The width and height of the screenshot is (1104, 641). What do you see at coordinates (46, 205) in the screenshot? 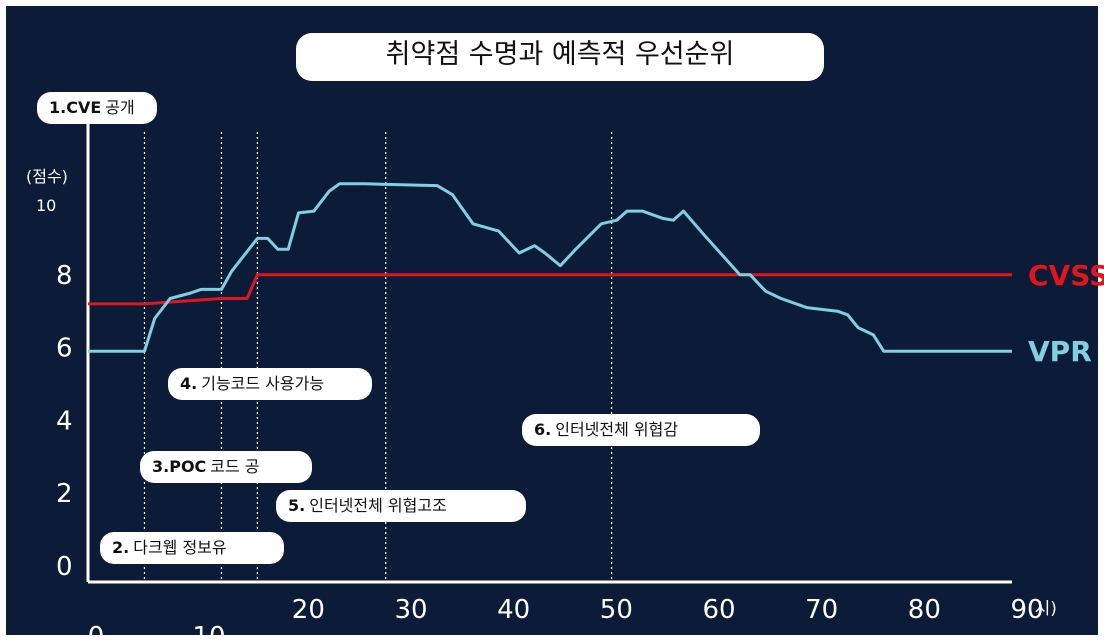
I see `y-tick-label-10: 10` at bounding box center [46, 205].